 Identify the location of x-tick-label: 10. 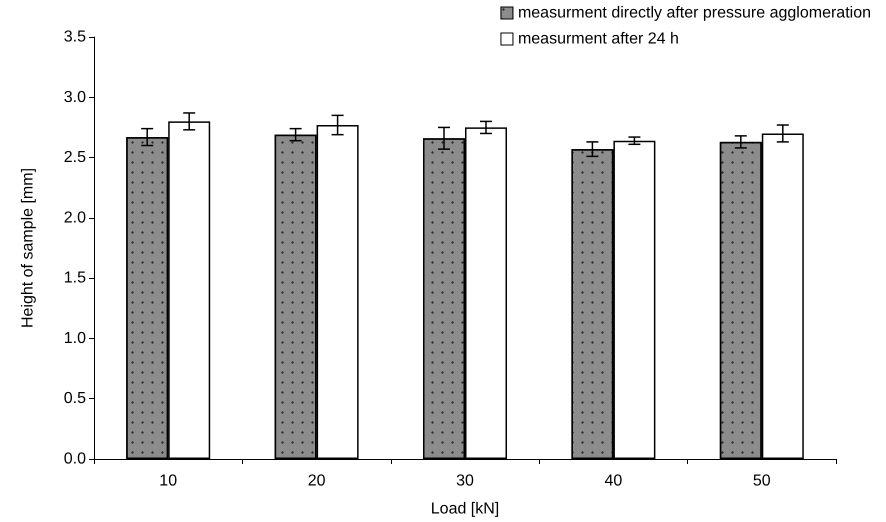
(168, 481).